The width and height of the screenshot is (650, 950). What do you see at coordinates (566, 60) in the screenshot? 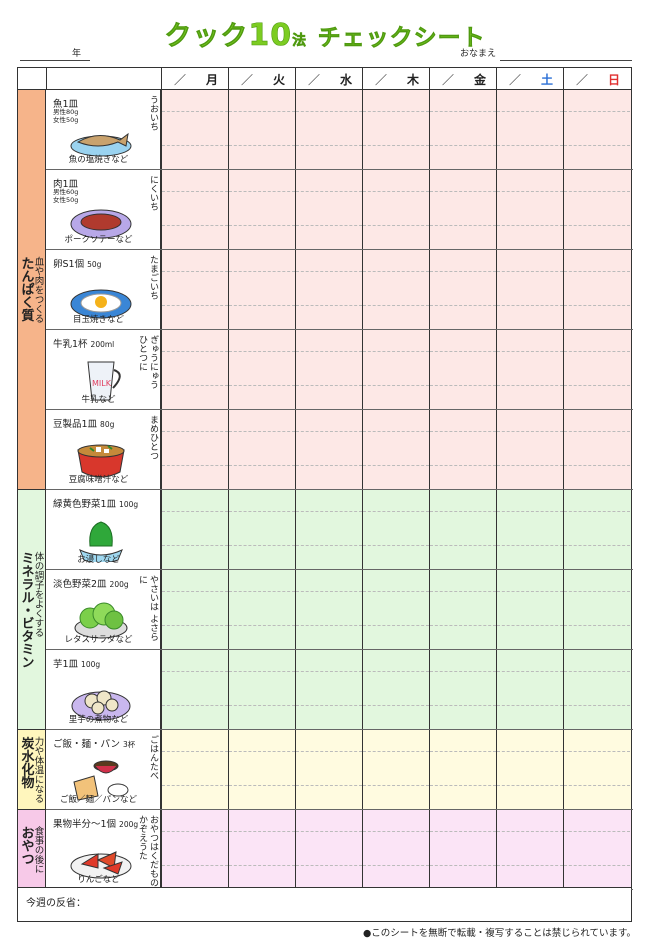
I see `name-input-line` at bounding box center [566, 60].